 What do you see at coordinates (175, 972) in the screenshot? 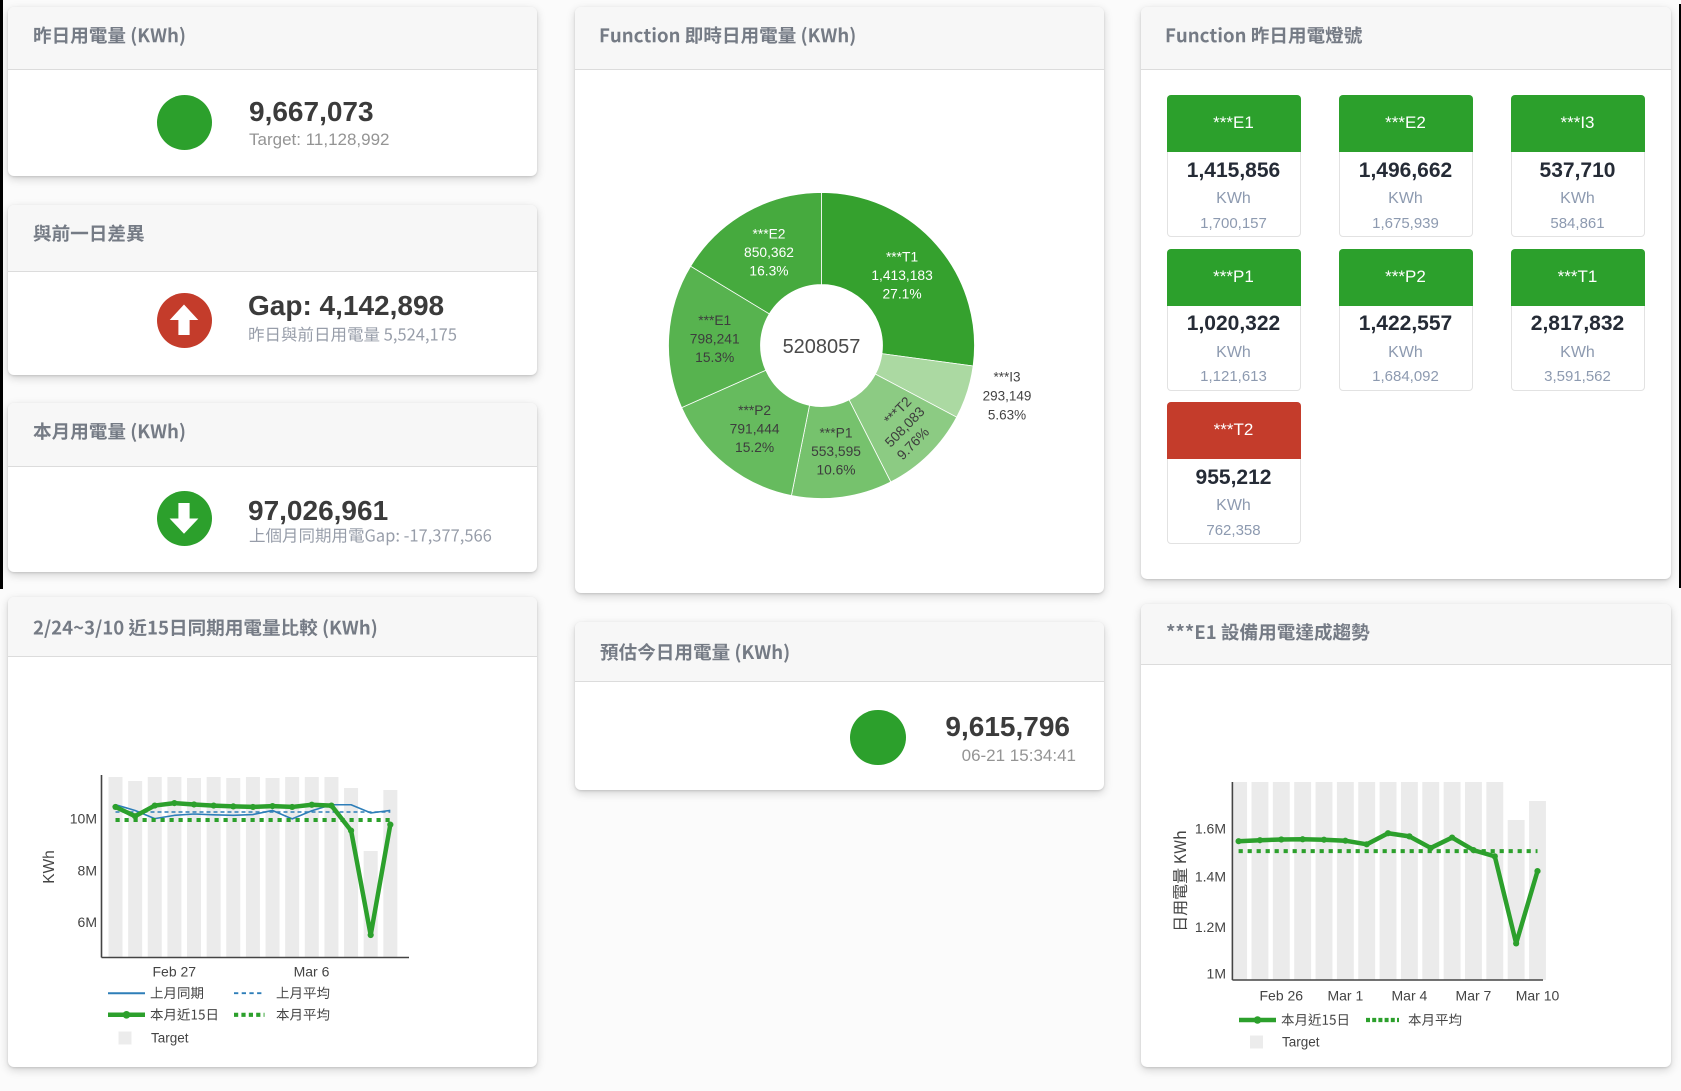
I see `svg-text: Feb 27` at bounding box center [175, 972].